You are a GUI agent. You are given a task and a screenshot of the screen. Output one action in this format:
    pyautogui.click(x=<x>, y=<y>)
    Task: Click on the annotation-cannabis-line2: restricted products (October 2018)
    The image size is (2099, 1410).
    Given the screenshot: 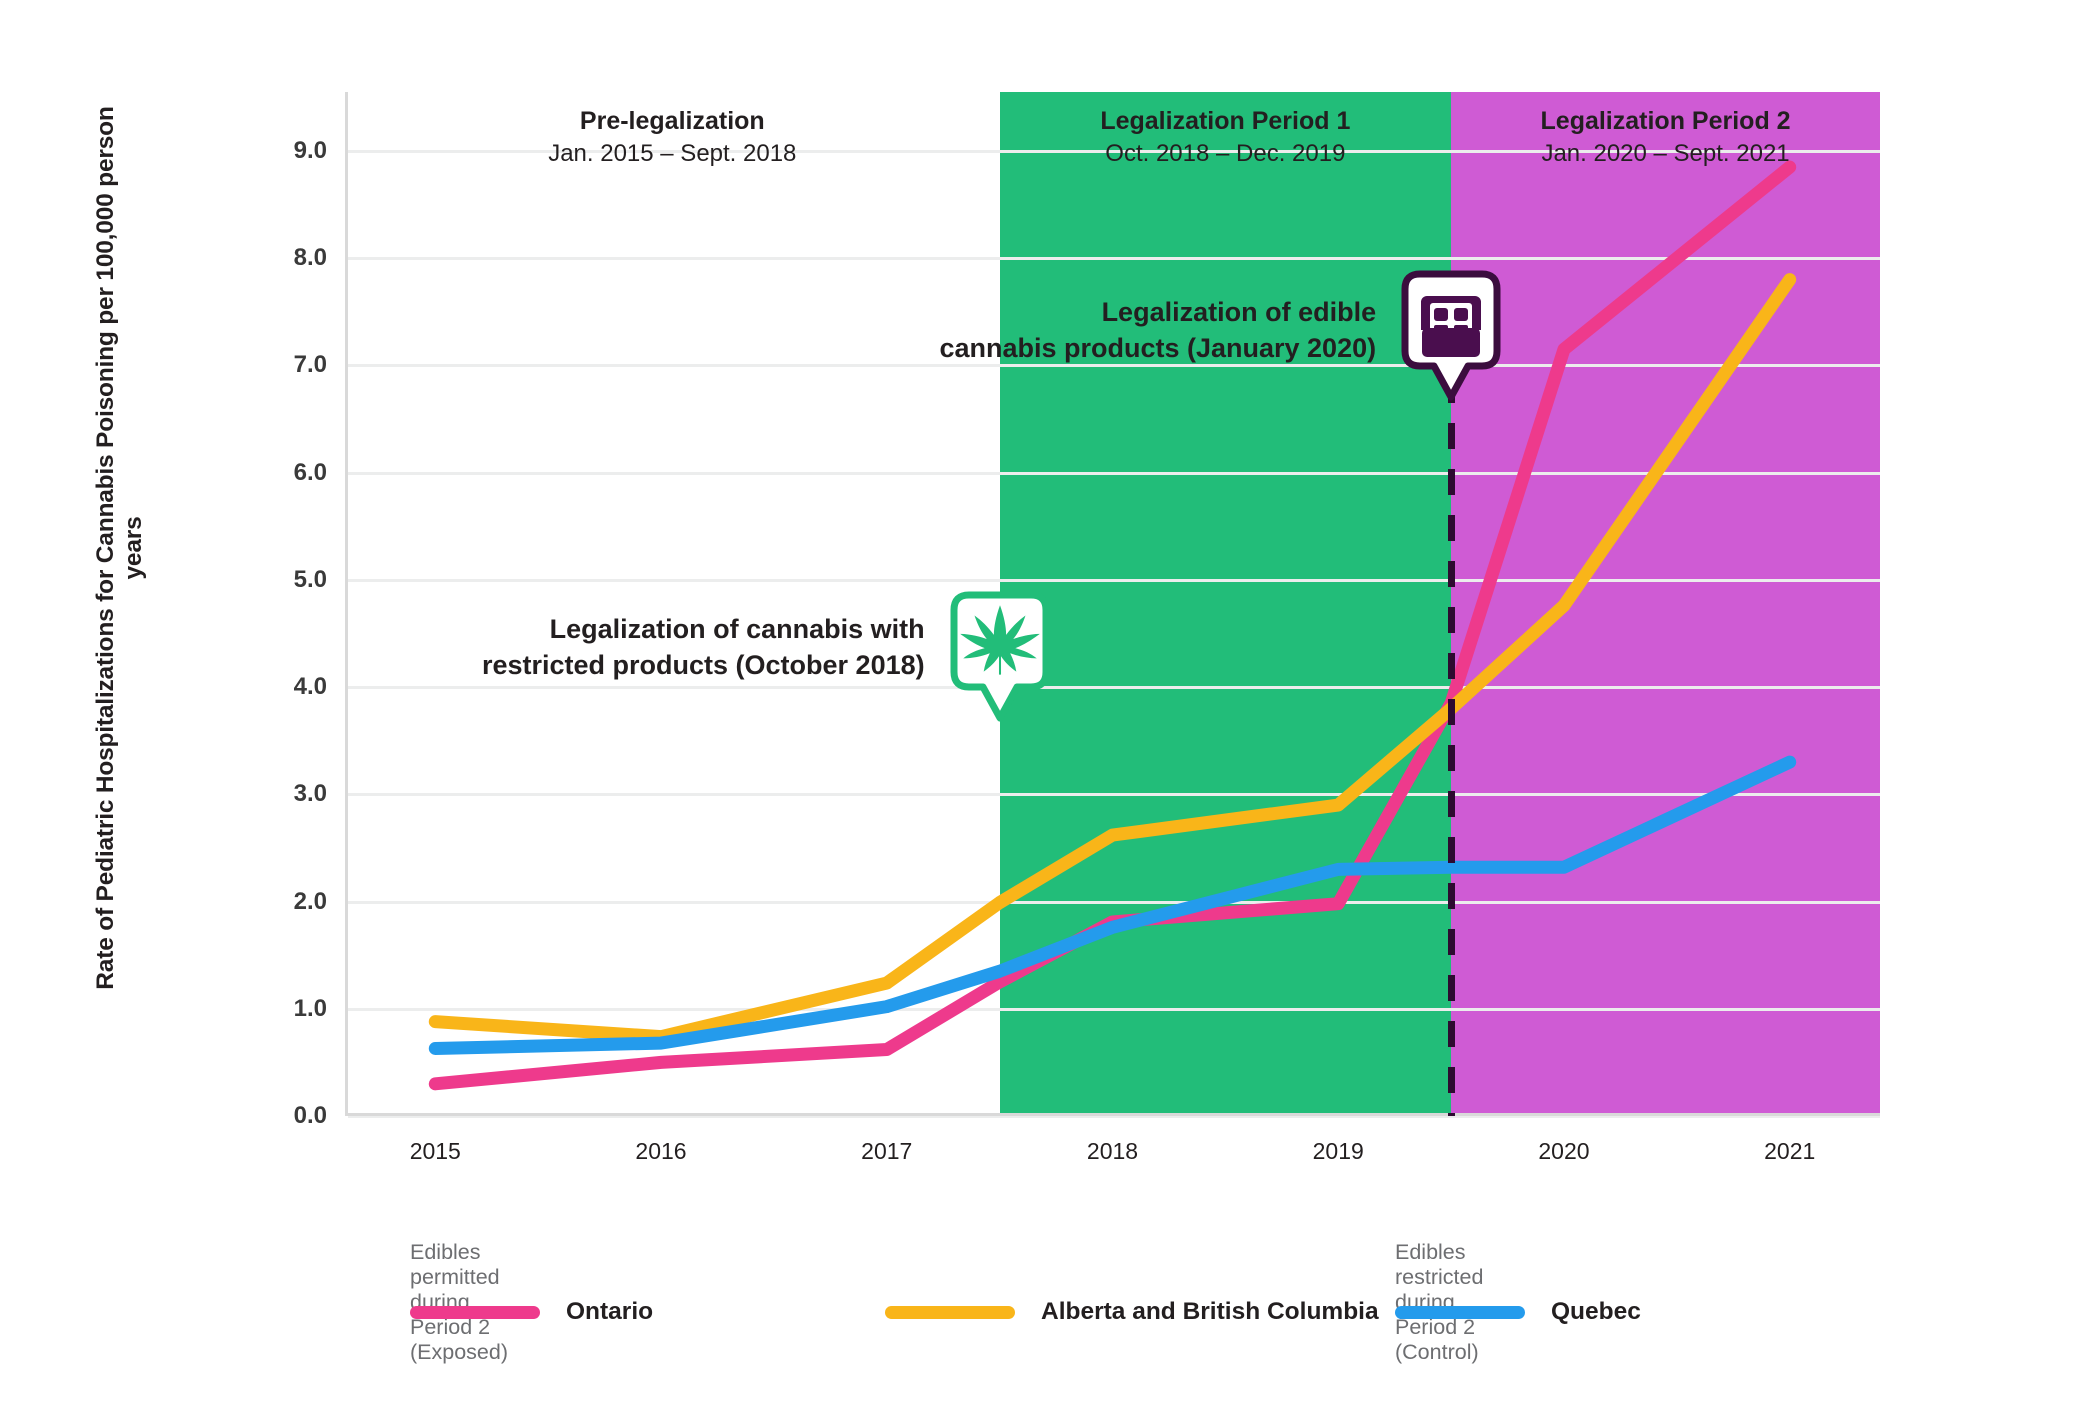 What is the action you would take?
    pyautogui.click(x=703, y=664)
    